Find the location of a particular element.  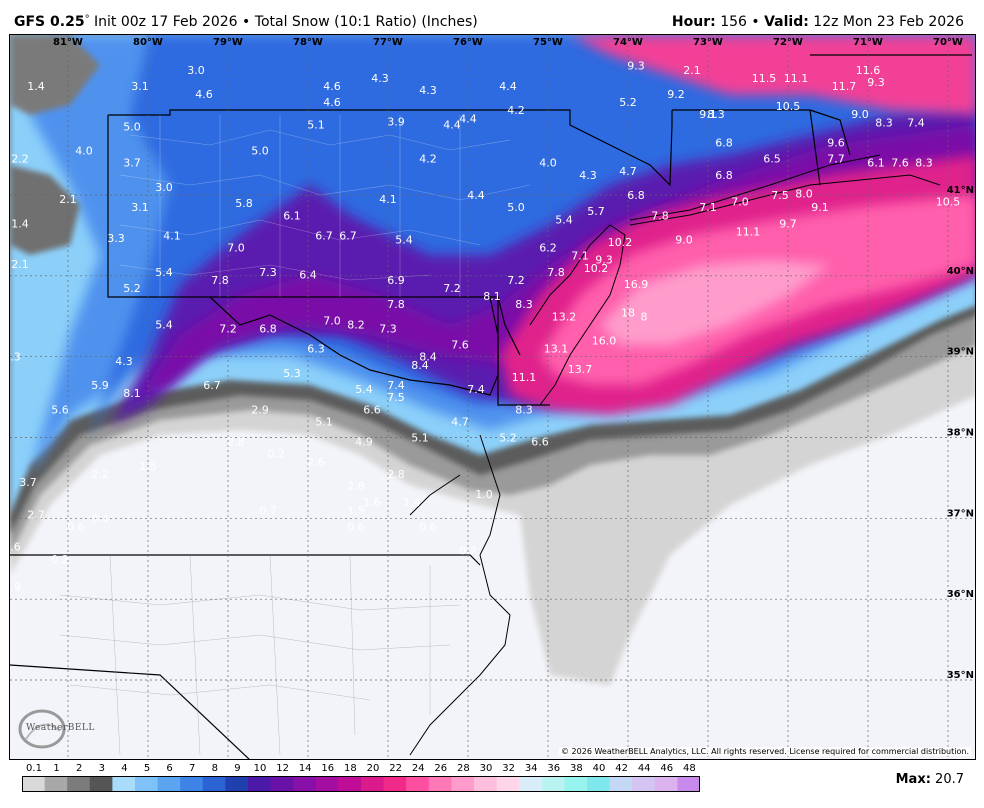

max-value: 20.7 is located at coordinates (949, 779).